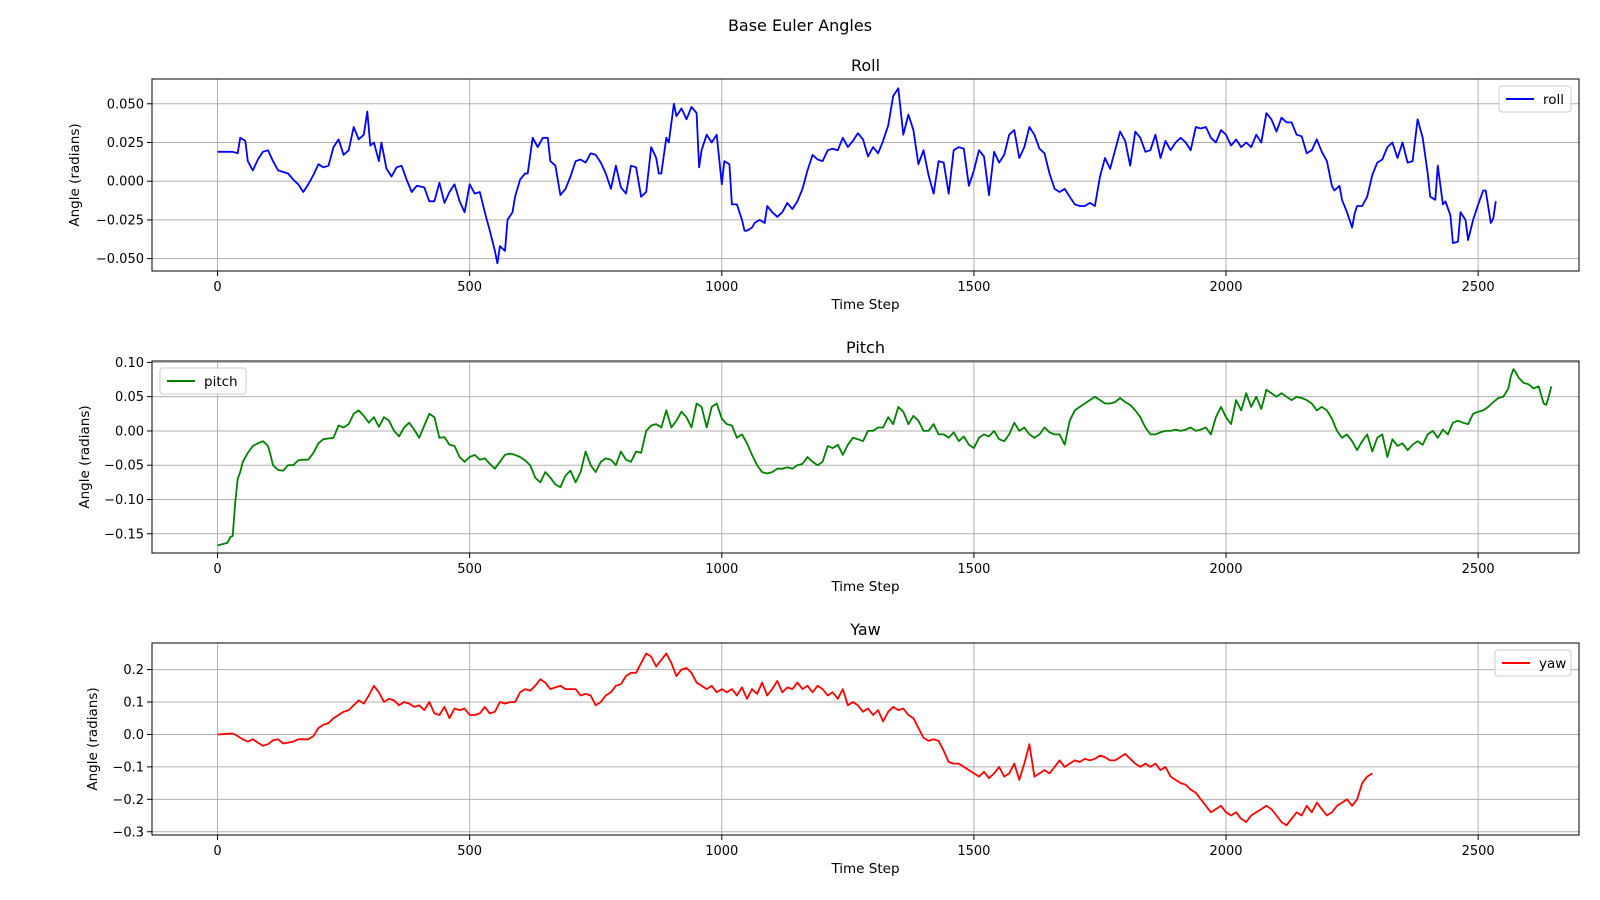 The width and height of the screenshot is (1600, 900). I want to click on series-line-yaw, so click(795, 739).